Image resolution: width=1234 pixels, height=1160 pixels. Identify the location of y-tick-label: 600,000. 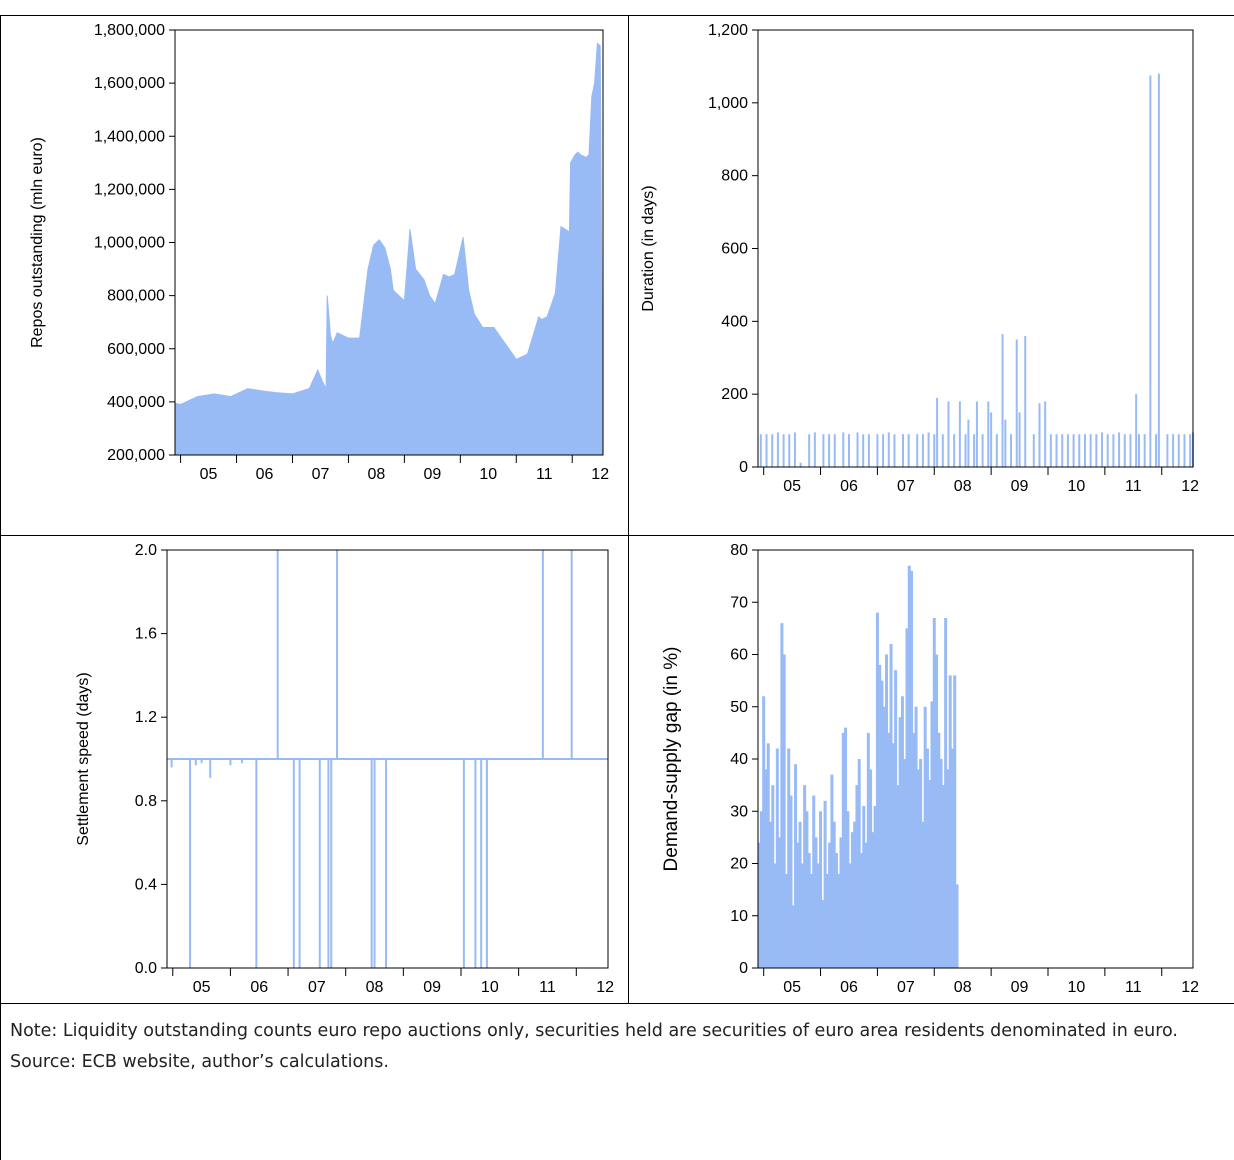
(136, 349).